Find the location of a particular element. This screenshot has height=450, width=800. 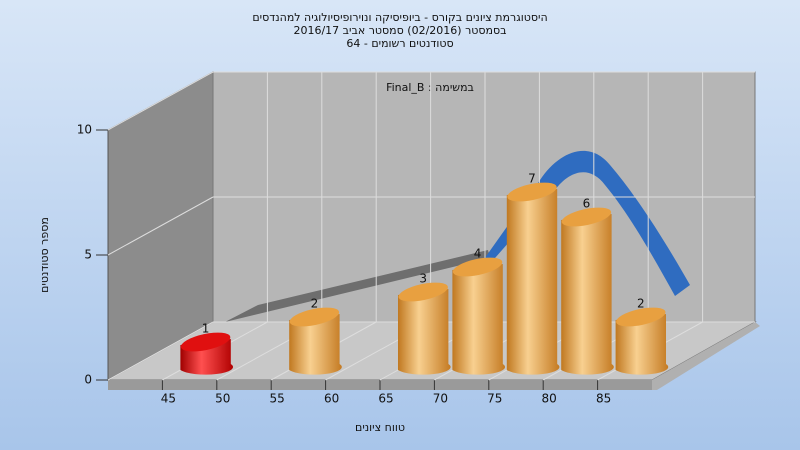

value-label: 1 is located at coordinates (206, 329).